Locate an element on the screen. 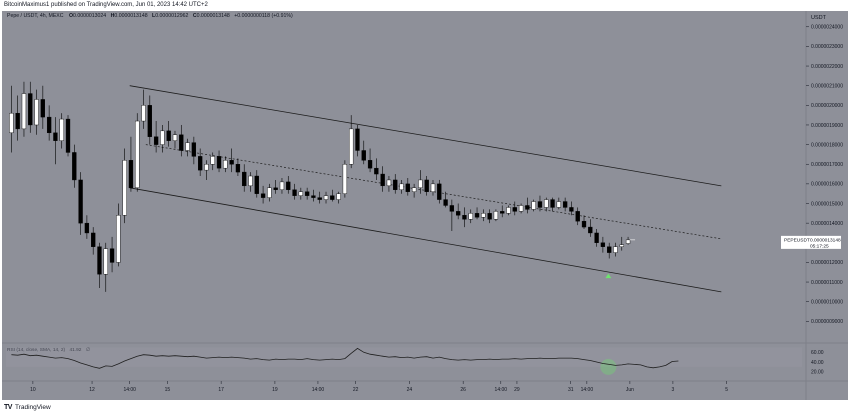 This screenshot has height=414, width=850. price-tag-symbol: PEPEUSDT is located at coordinates (797, 240).